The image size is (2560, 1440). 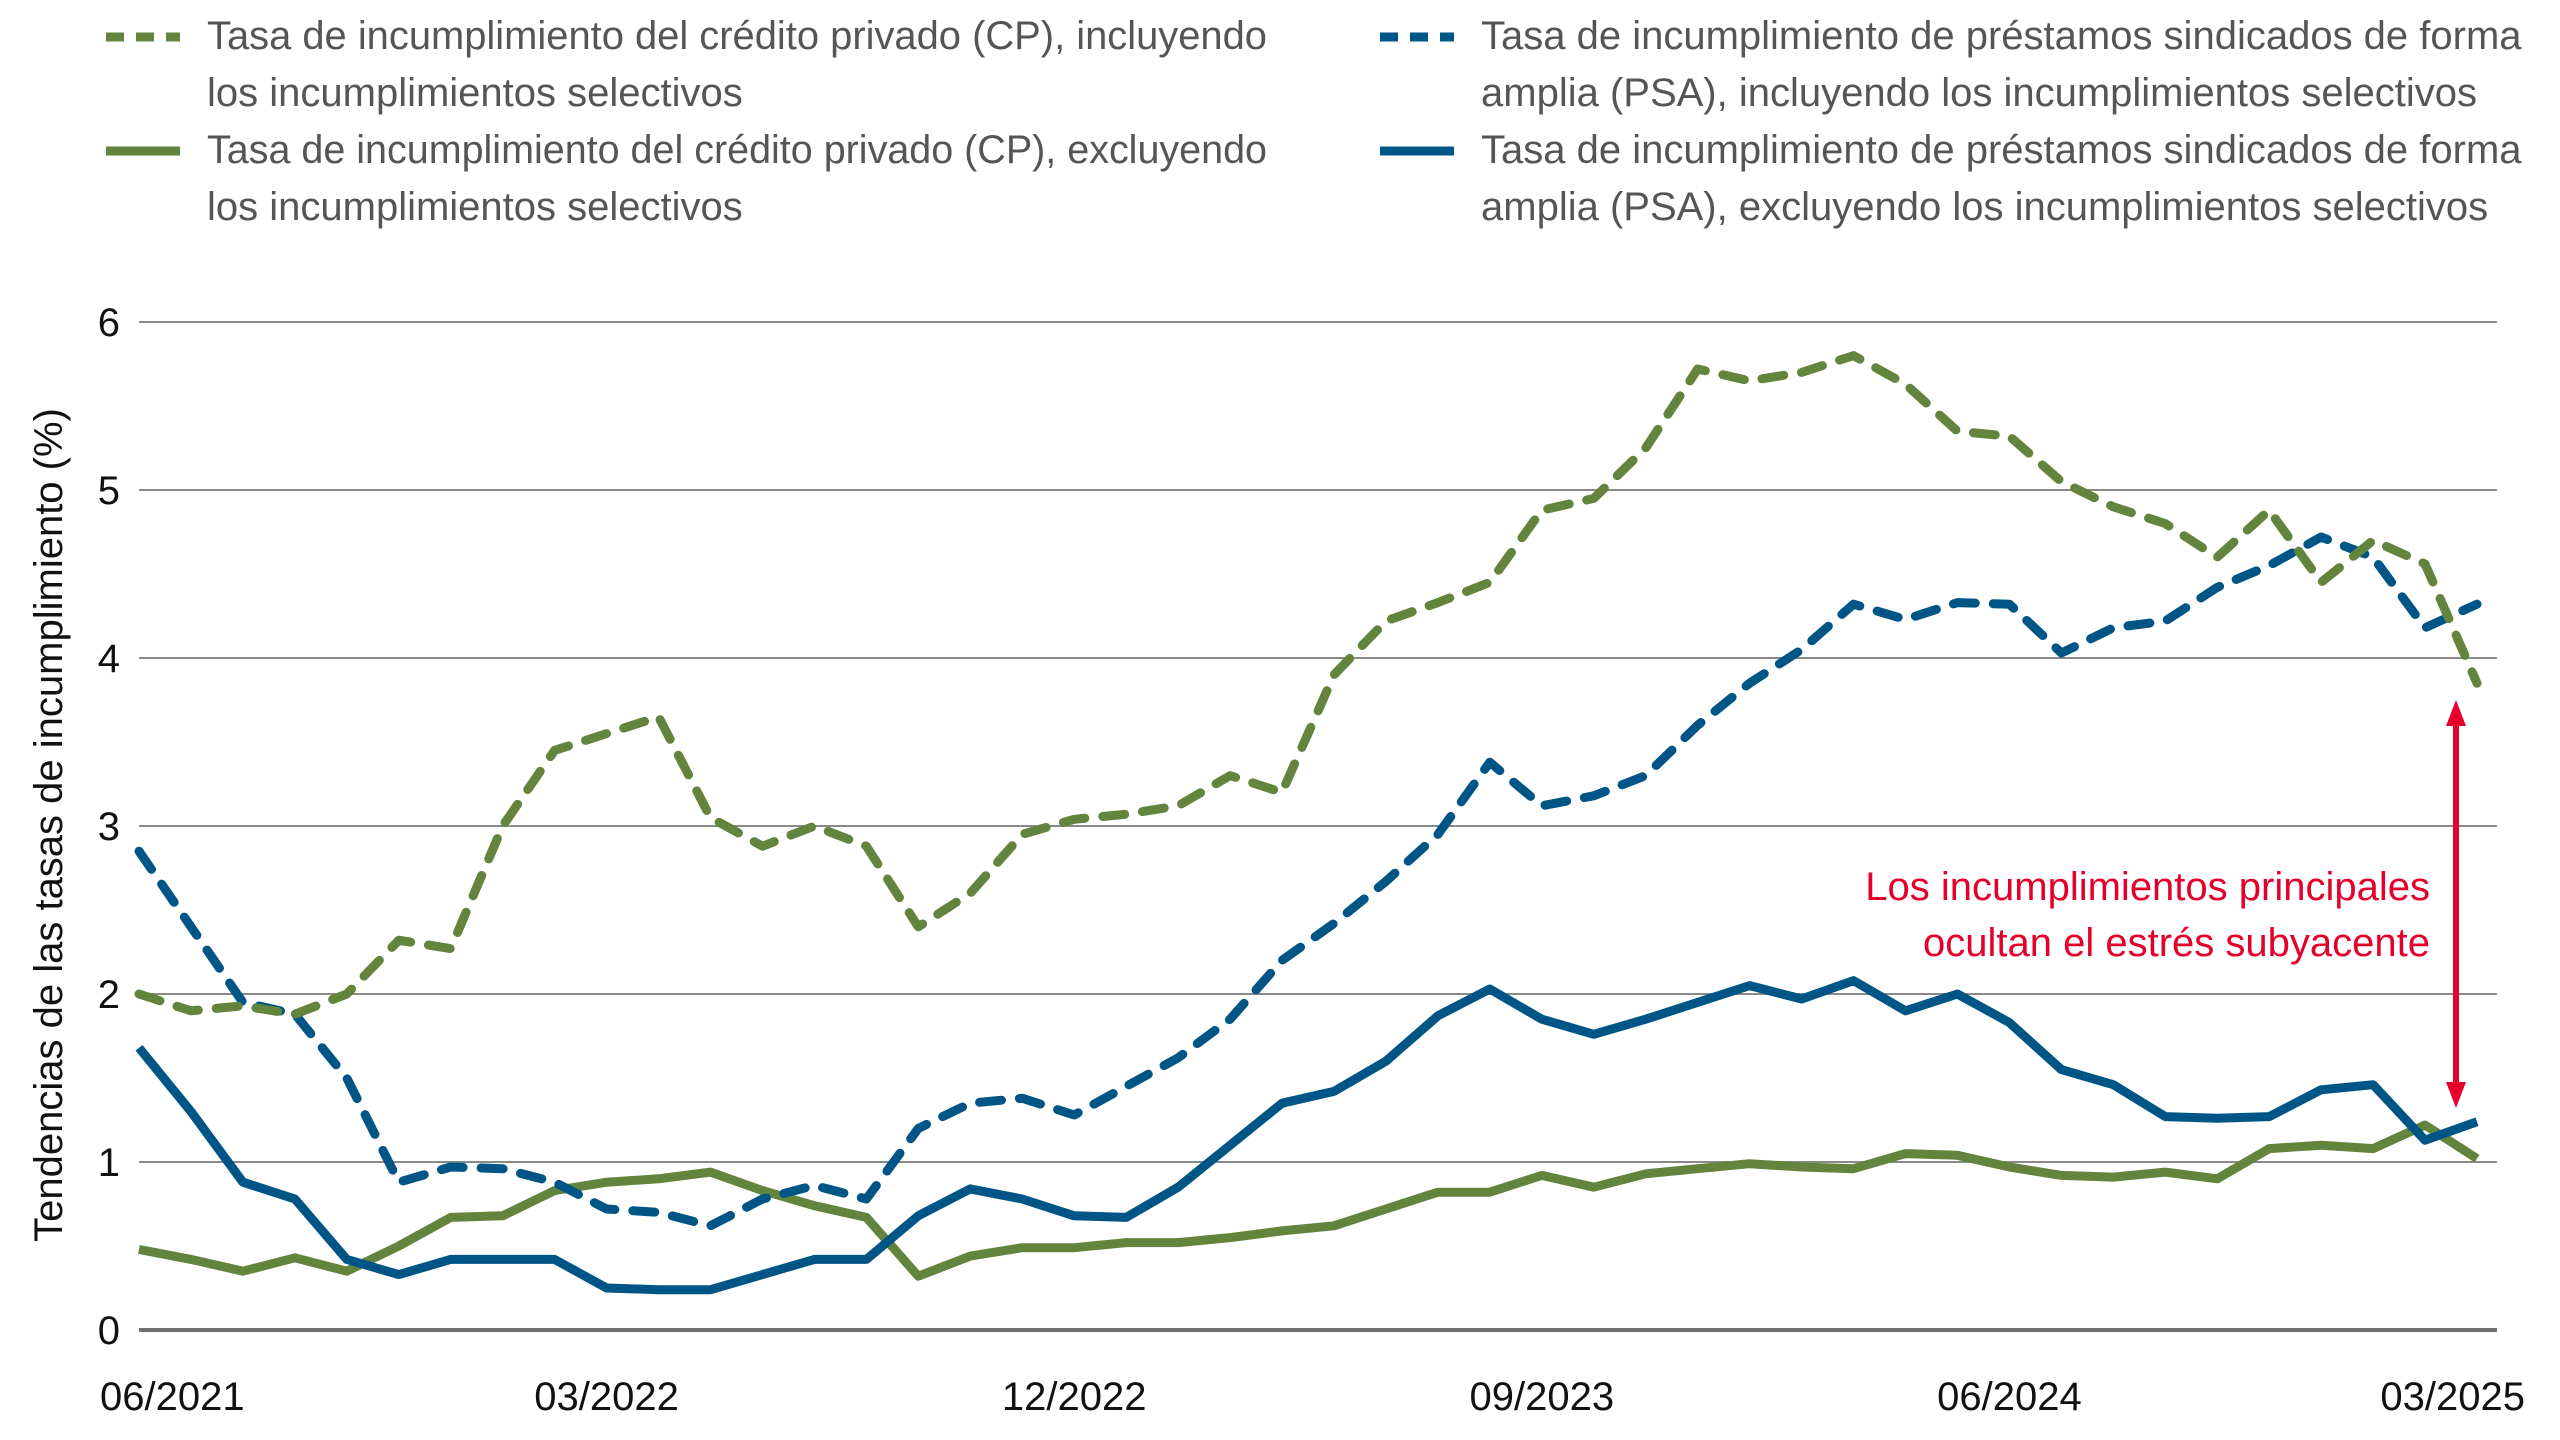 What do you see at coordinates (2456, 1095) in the screenshot?
I see `arrow-head-down` at bounding box center [2456, 1095].